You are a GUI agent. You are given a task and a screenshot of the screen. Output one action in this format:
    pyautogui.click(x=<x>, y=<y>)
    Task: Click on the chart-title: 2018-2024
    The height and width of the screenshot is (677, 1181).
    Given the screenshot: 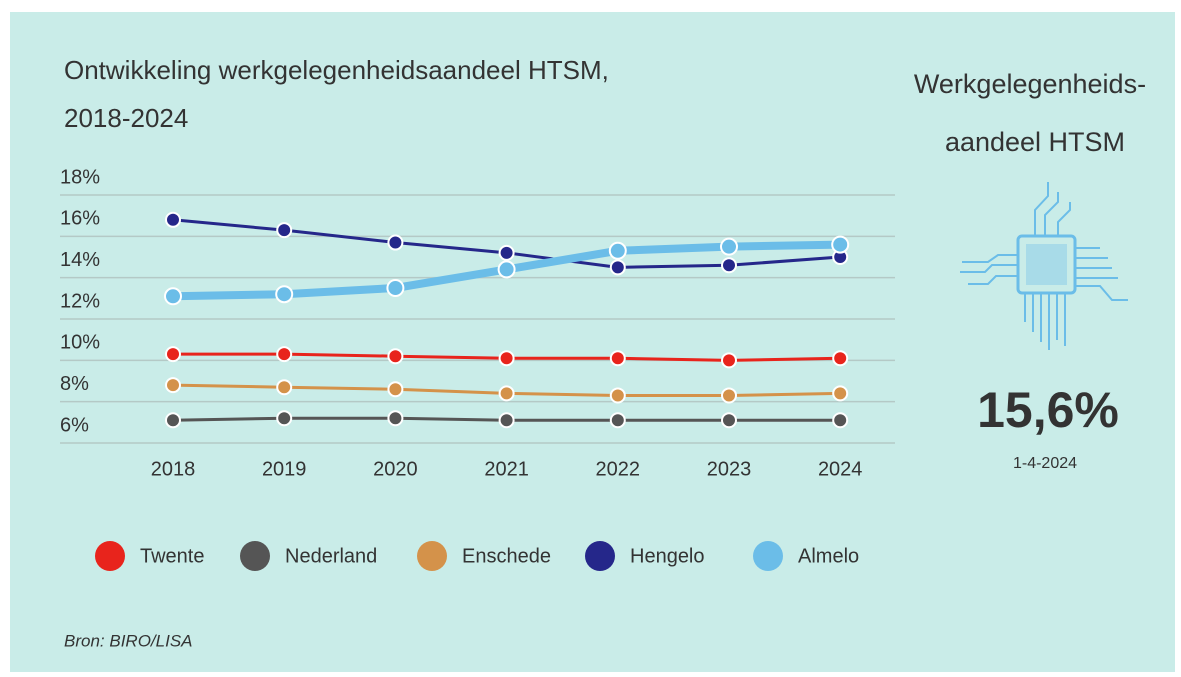 What is the action you would take?
    pyautogui.click(x=126, y=118)
    